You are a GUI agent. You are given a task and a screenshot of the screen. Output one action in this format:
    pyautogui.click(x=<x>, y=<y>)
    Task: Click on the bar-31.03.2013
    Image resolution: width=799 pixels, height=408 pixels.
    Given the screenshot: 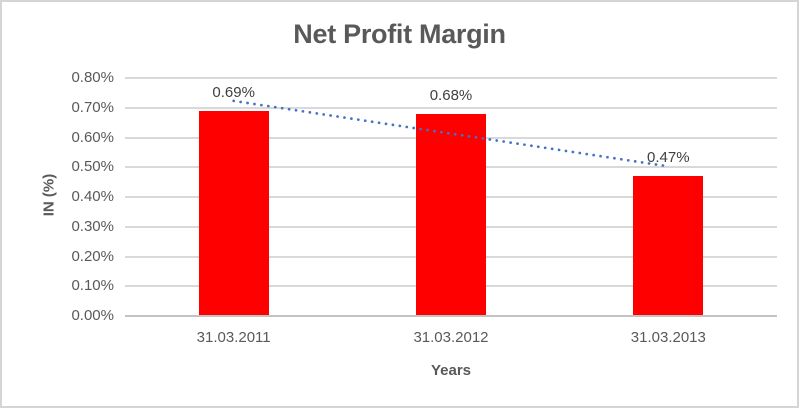 What is the action you would take?
    pyautogui.click(x=668, y=246)
    